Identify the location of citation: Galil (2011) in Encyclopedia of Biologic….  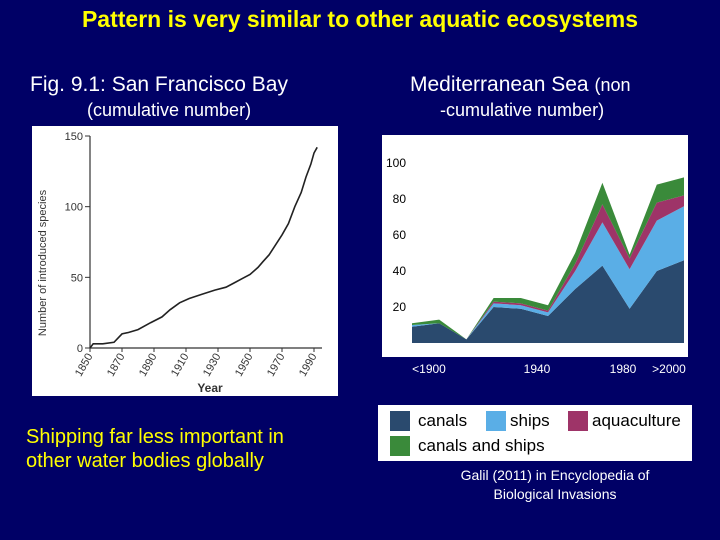
(555, 485).